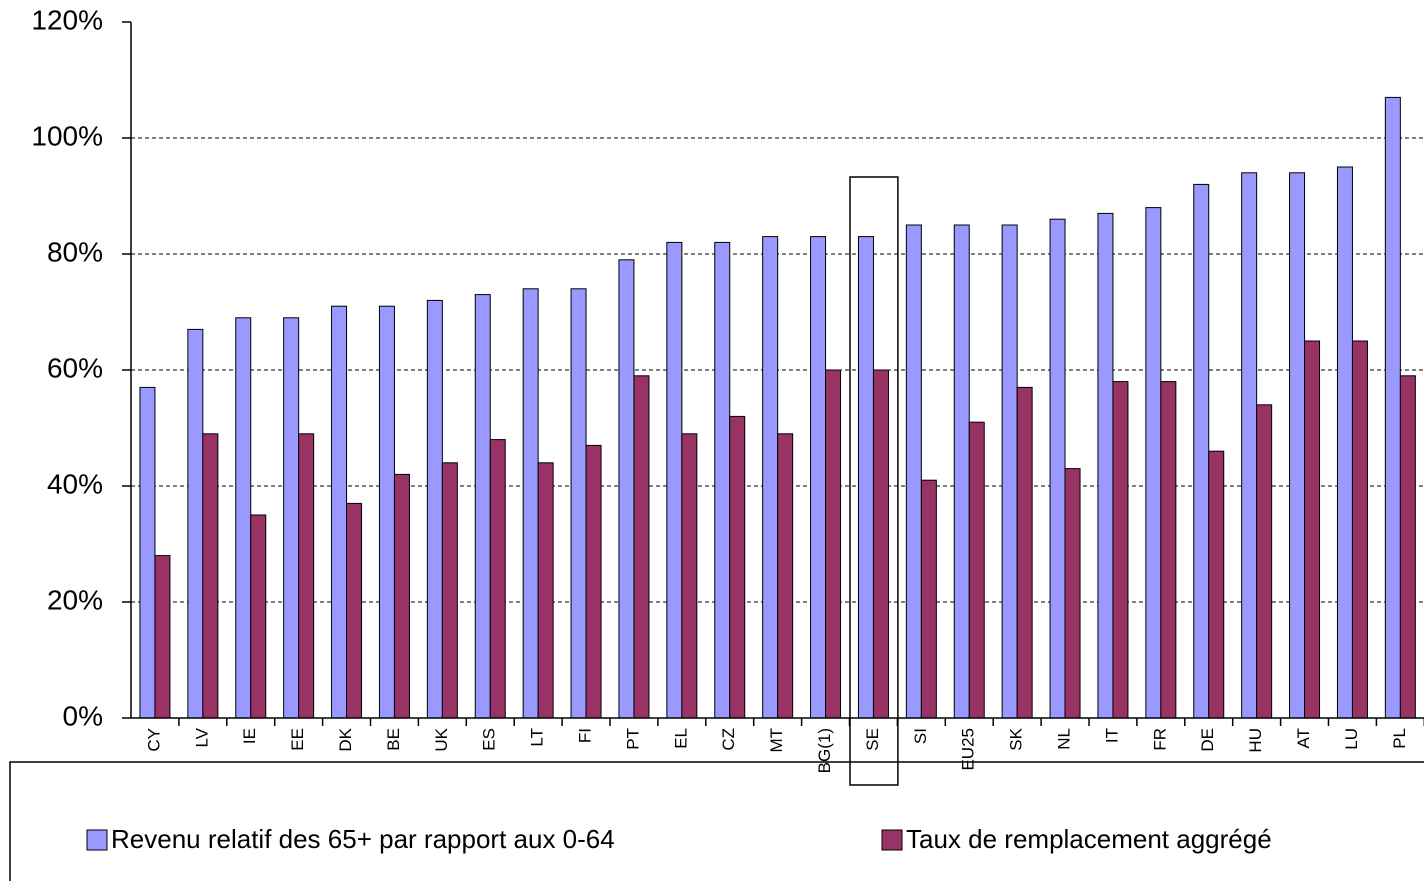 Image resolution: width=1424 pixels, height=881 pixels. Describe the element at coordinates (75, 367) in the screenshot. I see `y-tick-label: 60%` at that location.